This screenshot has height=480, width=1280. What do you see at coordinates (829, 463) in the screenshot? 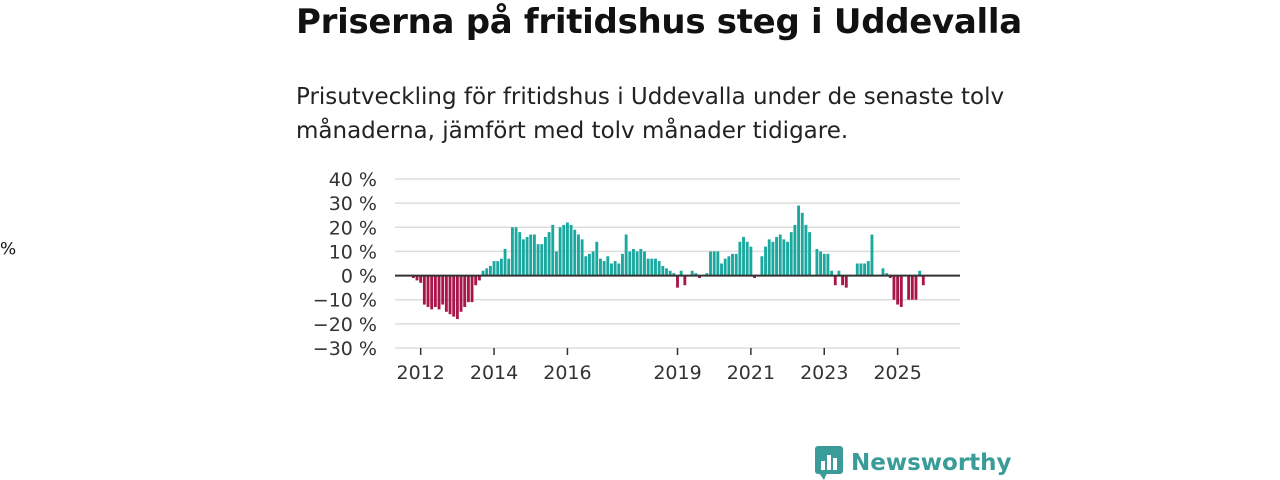
I see `newsworthy-logo-icon` at bounding box center [829, 463].